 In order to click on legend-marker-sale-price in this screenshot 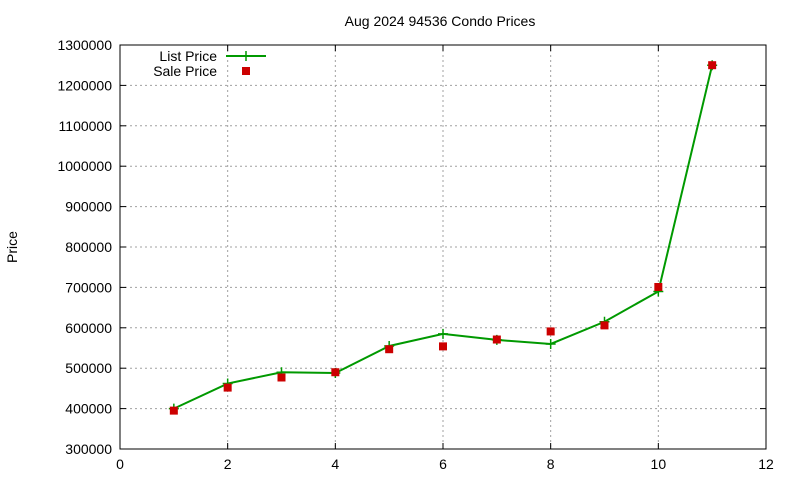, I will do `click(246, 71)`.